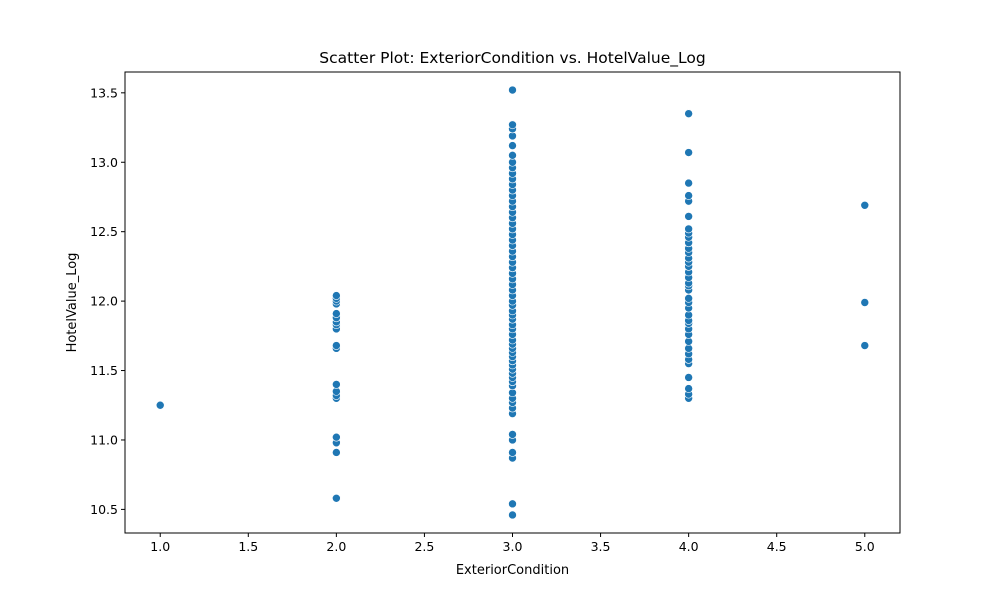  What do you see at coordinates (104, 439) in the screenshot?
I see `y-tick-label: 11.0` at bounding box center [104, 439].